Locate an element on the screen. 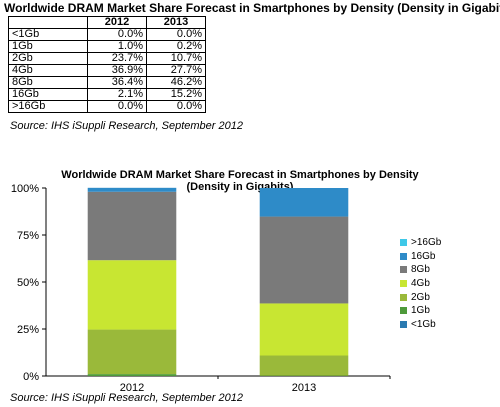 The image size is (500, 407). legend-label: 1Gb is located at coordinates (420, 311).